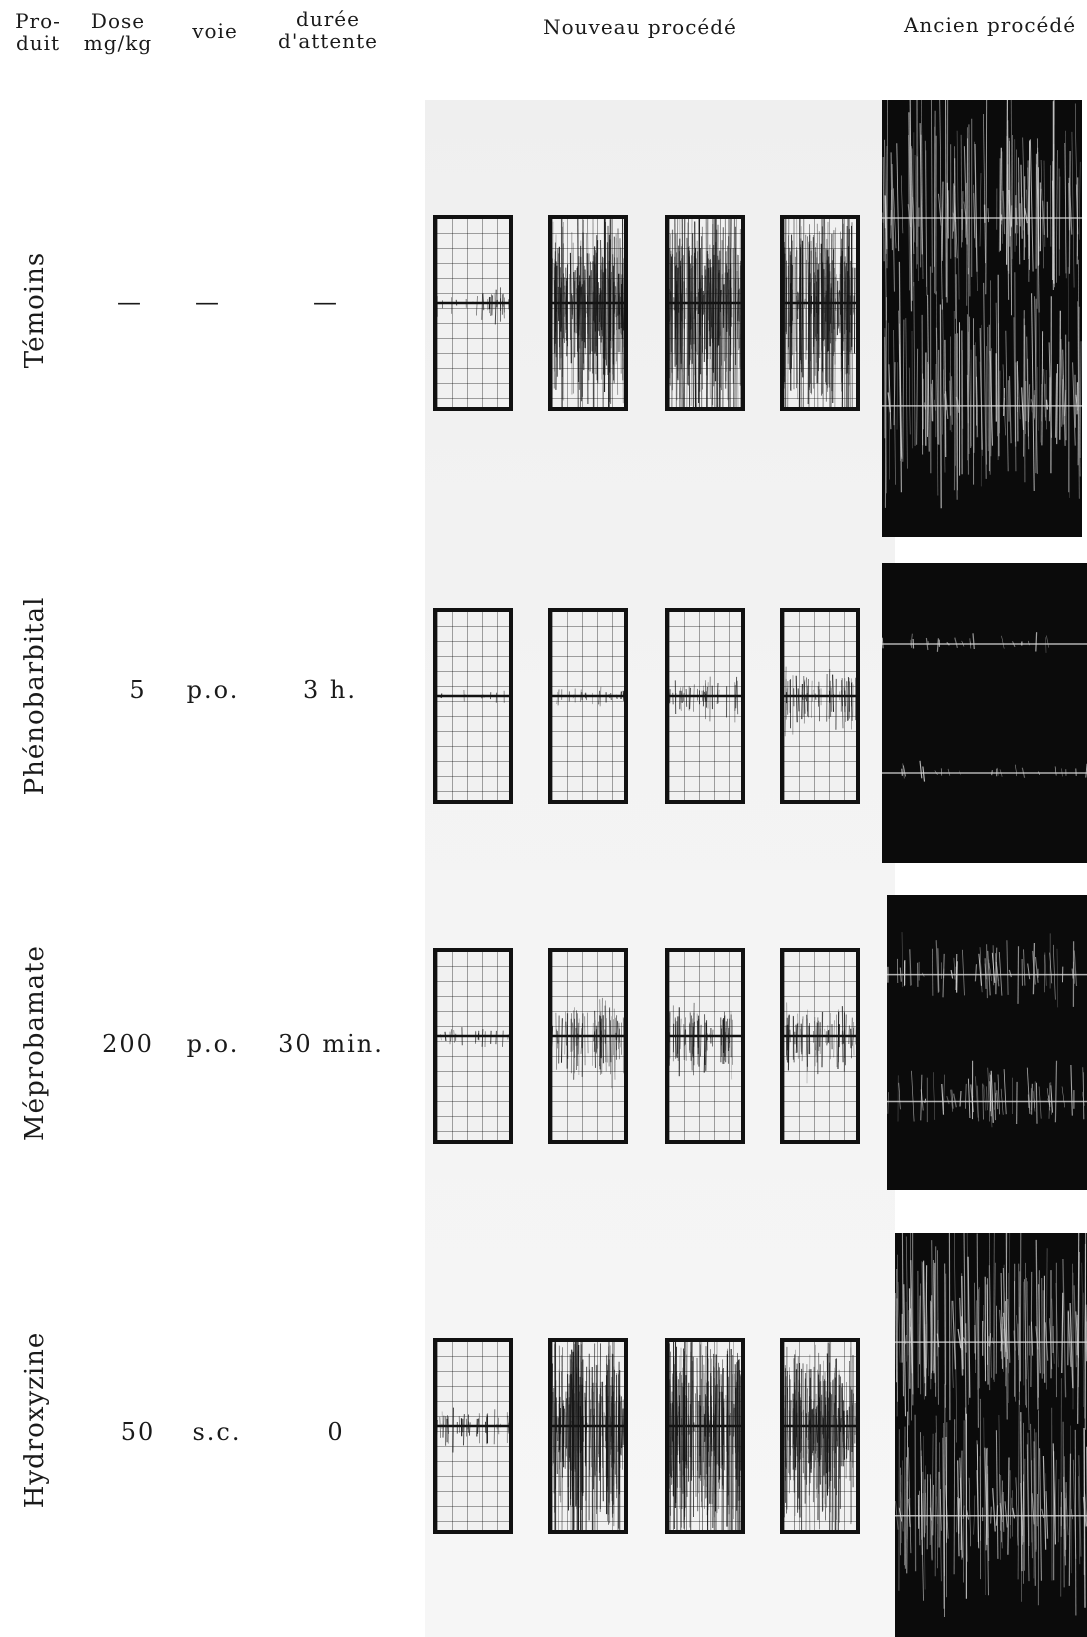  I want to click on header-produit-line2: duit, so click(38, 43).